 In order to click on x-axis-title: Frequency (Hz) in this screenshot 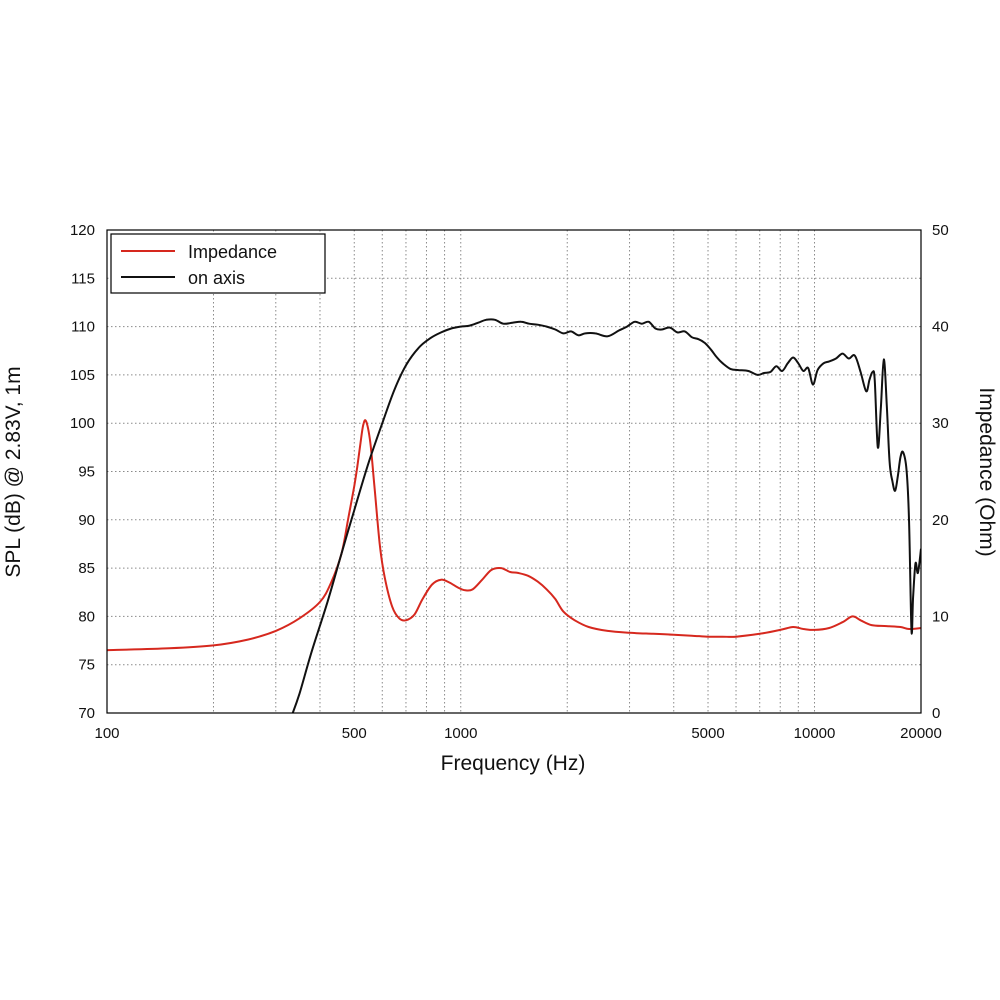, I will do `click(513, 763)`.